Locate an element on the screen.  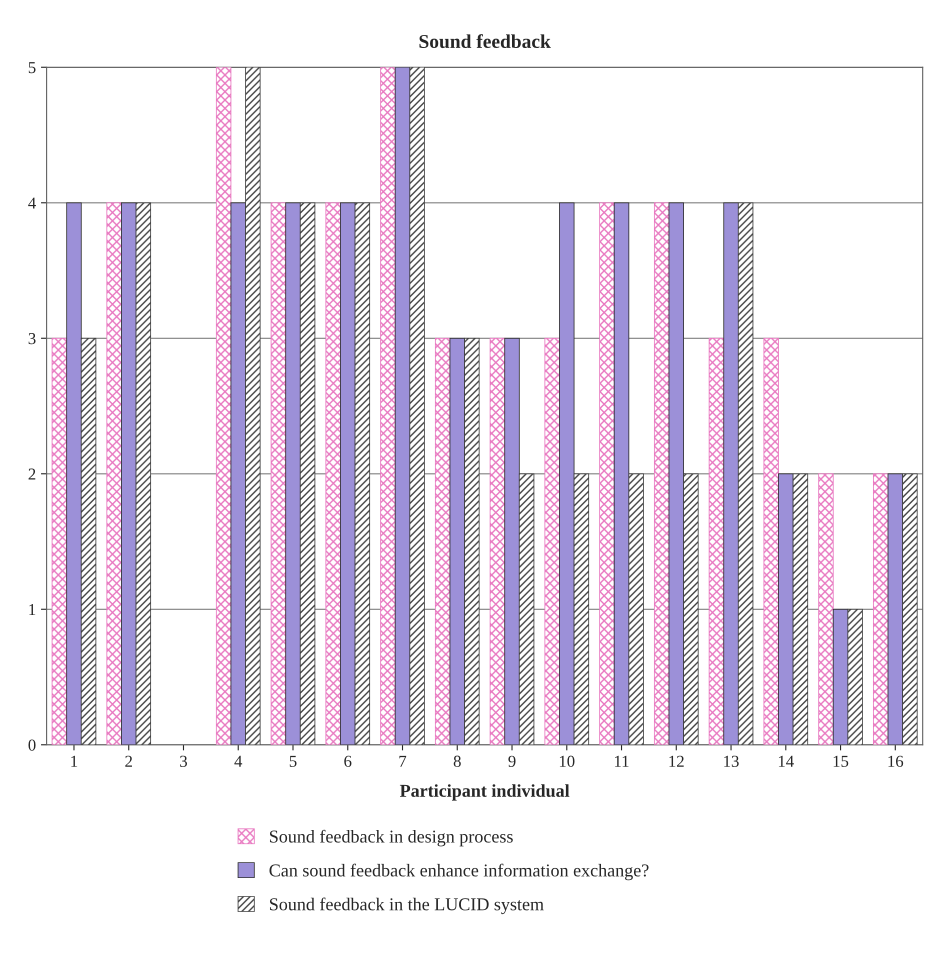
y-tick-label: 4 is located at coordinates (32, 203).